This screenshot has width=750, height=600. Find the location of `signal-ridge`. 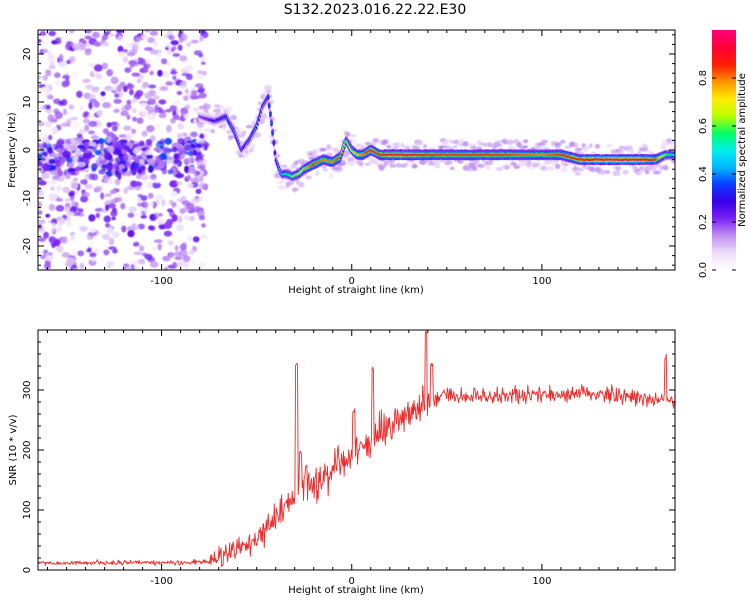

signal-ridge is located at coordinates (436, 136).